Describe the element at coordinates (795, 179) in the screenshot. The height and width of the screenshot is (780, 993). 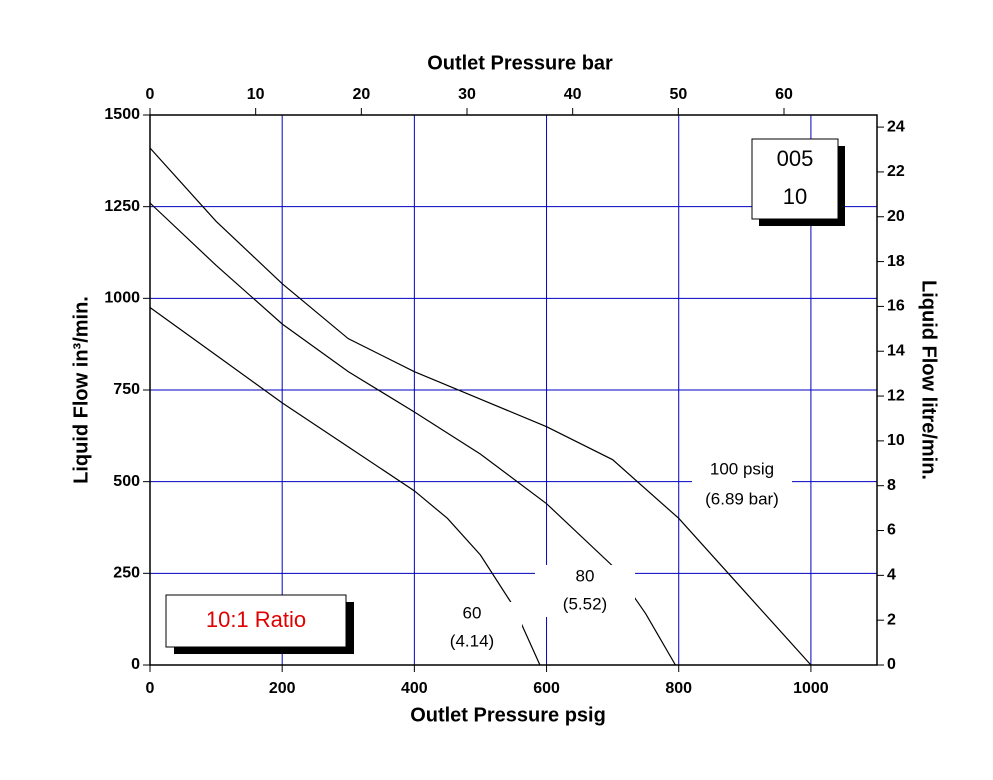
I see `model-box` at that location.